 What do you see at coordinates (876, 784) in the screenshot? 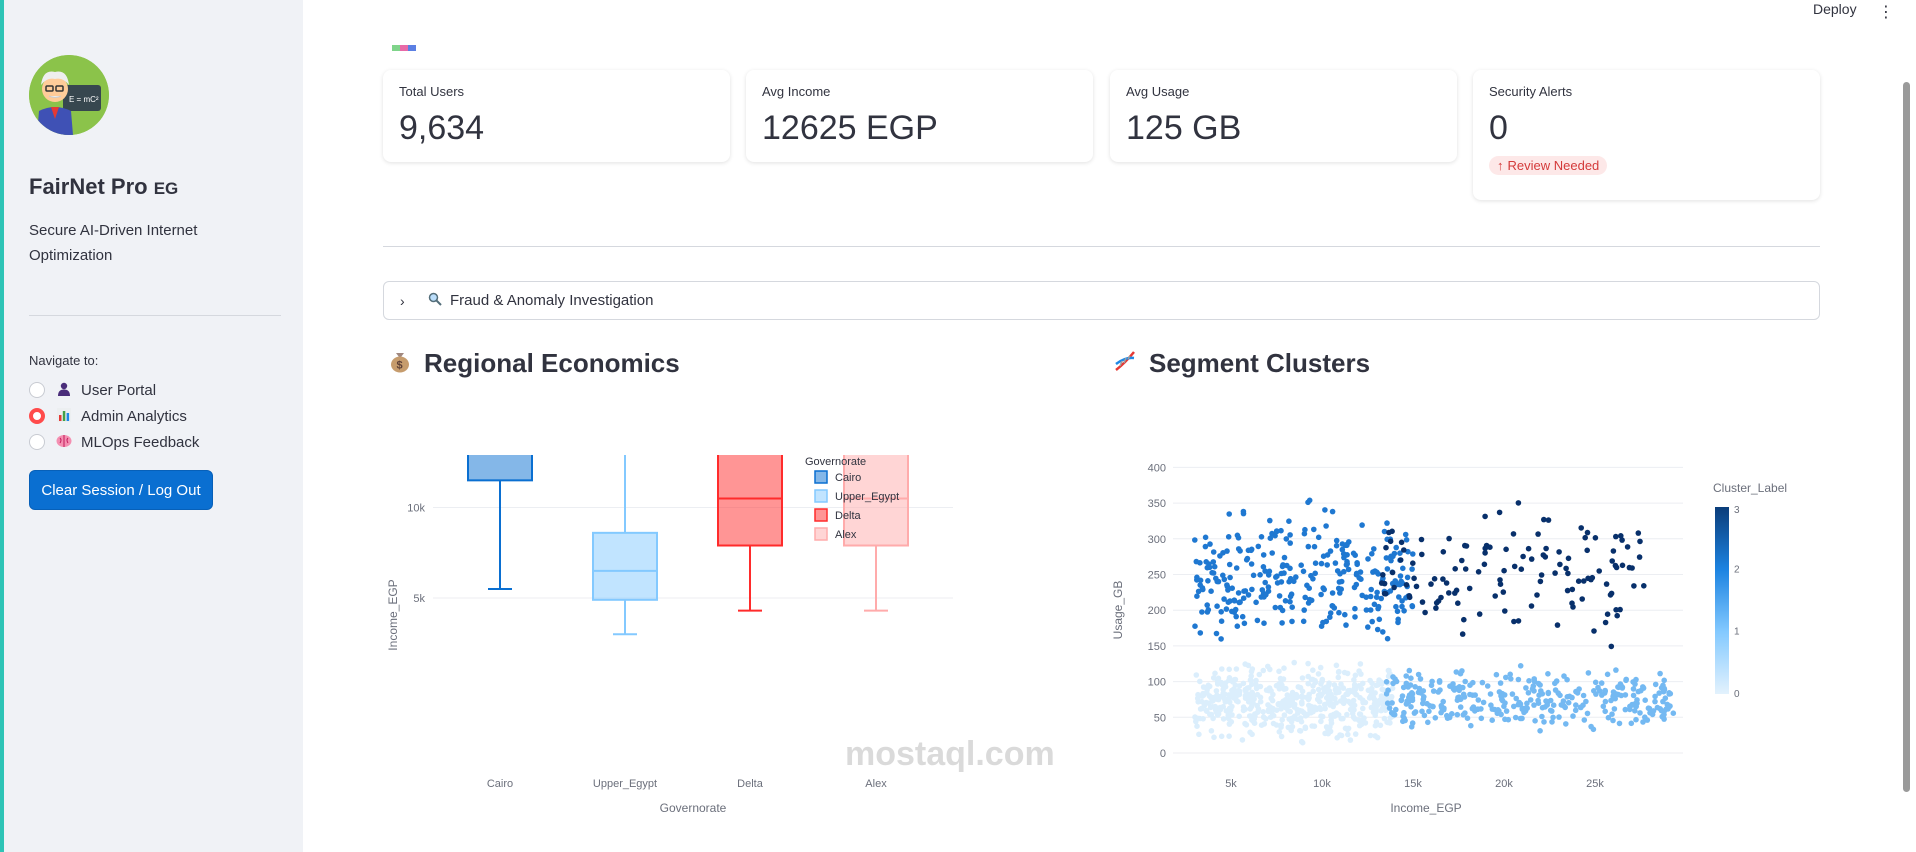
I see `x-tick-label: Alex` at bounding box center [876, 784].